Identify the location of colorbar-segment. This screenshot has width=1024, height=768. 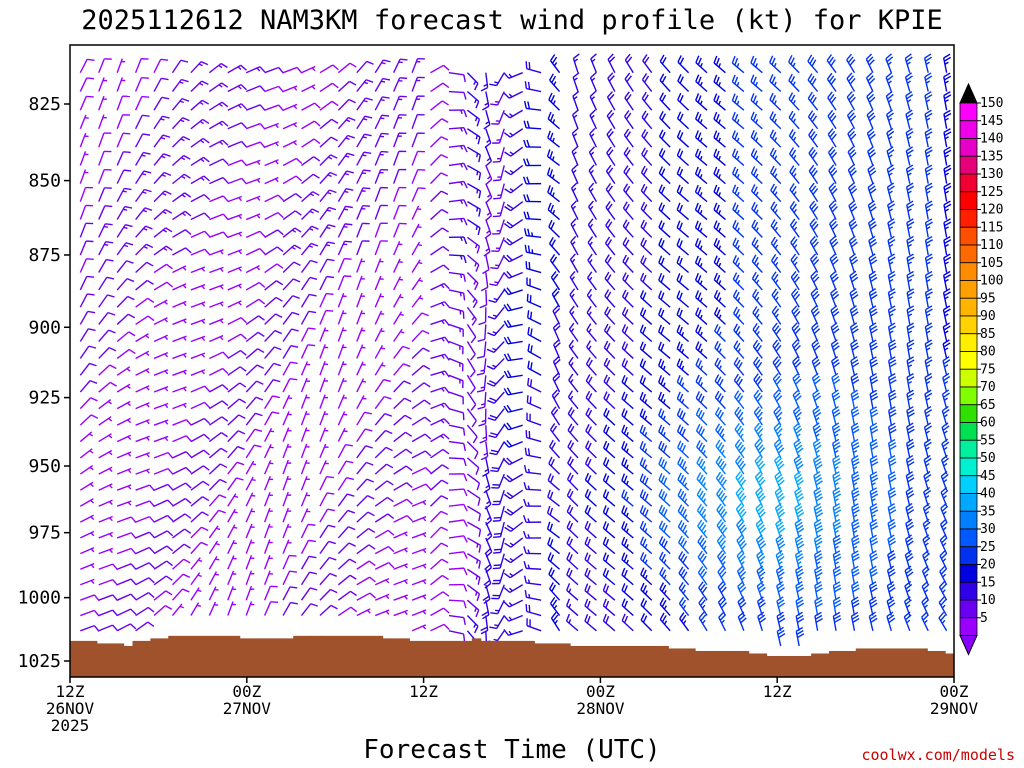
(968, 147).